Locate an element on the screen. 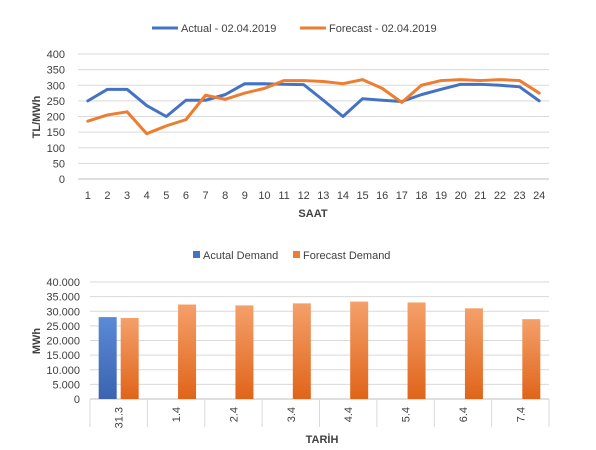 This screenshot has height=450, width=596. x-tick-label: 17 is located at coordinates (402, 196).